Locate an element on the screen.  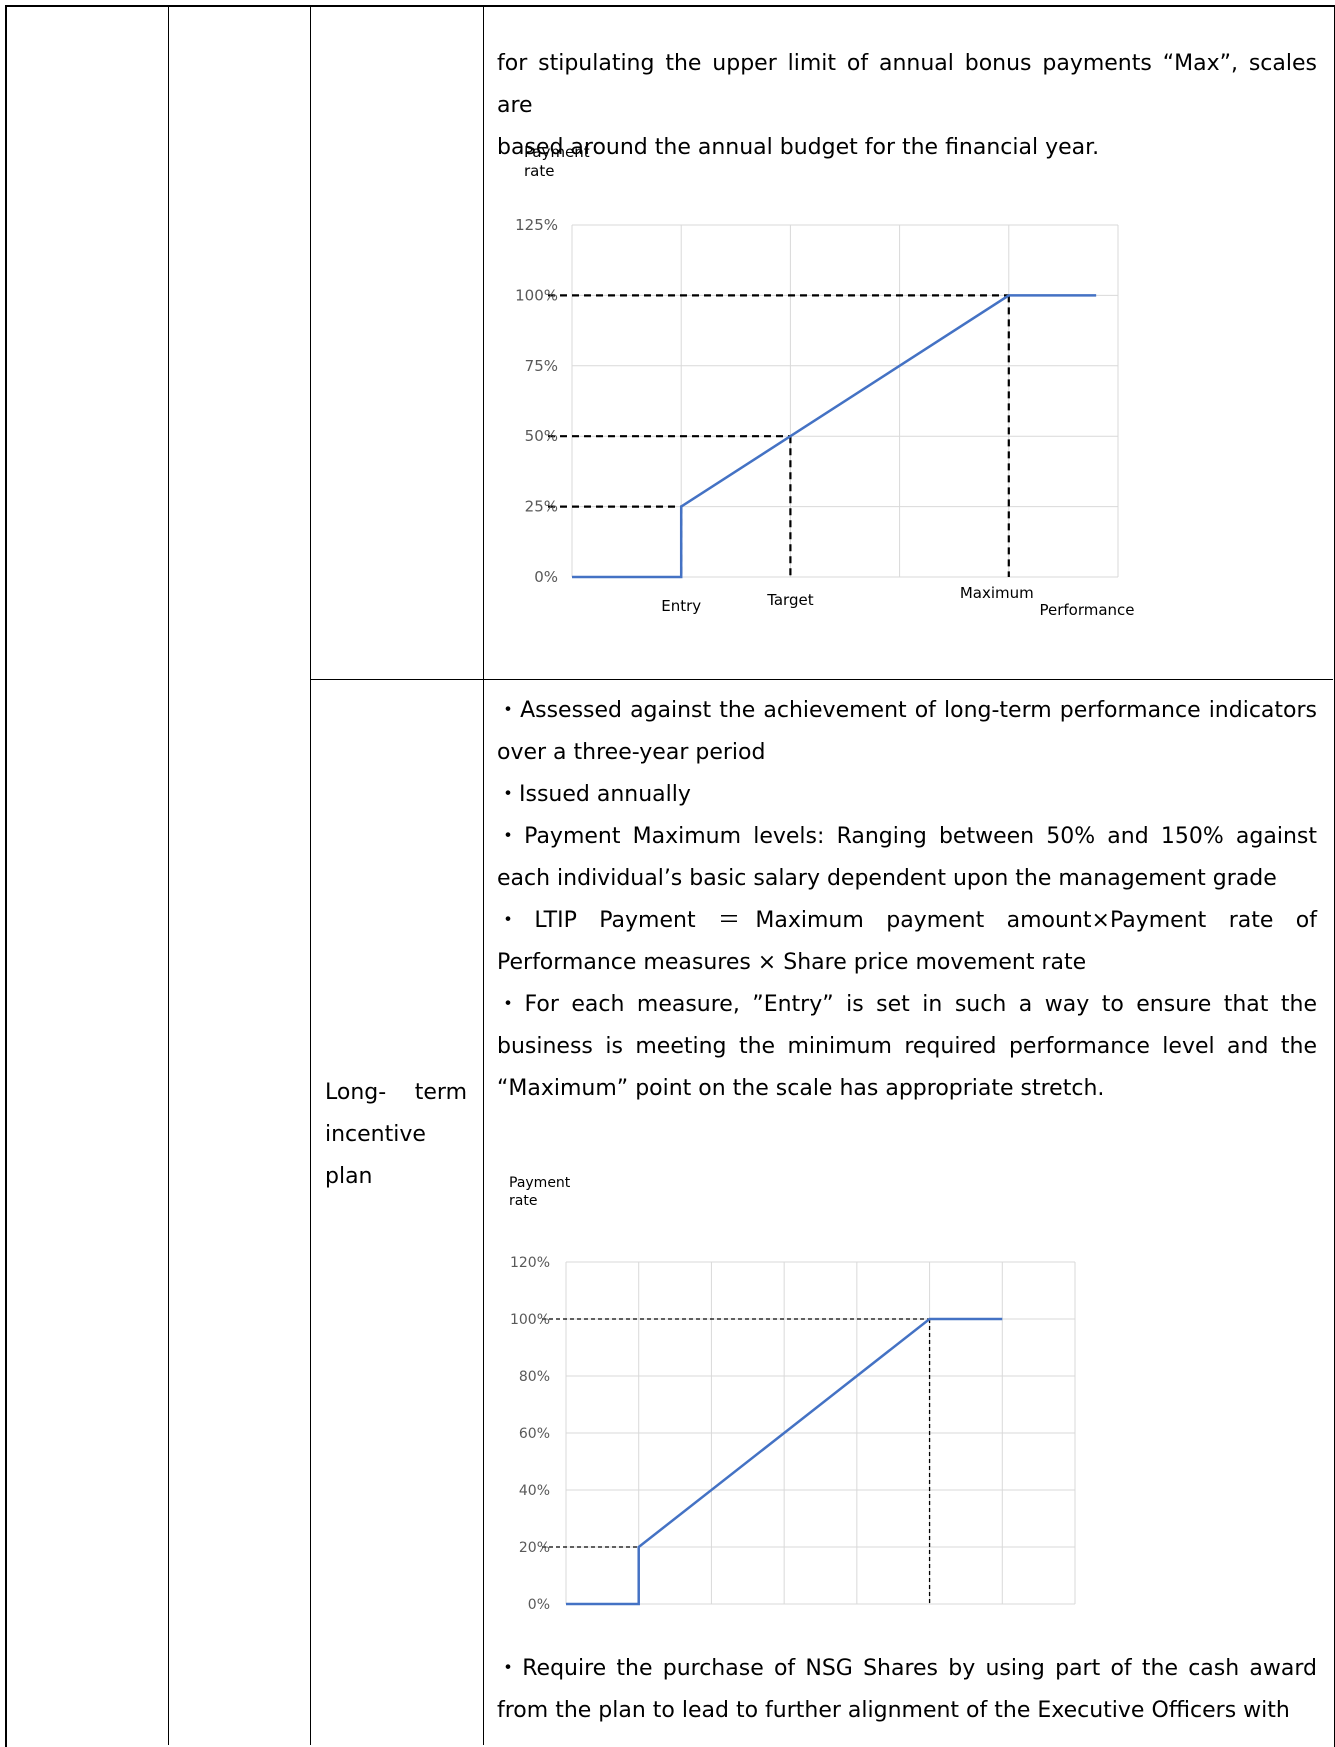
x-axis-title: Performance is located at coordinates (1086, 610).